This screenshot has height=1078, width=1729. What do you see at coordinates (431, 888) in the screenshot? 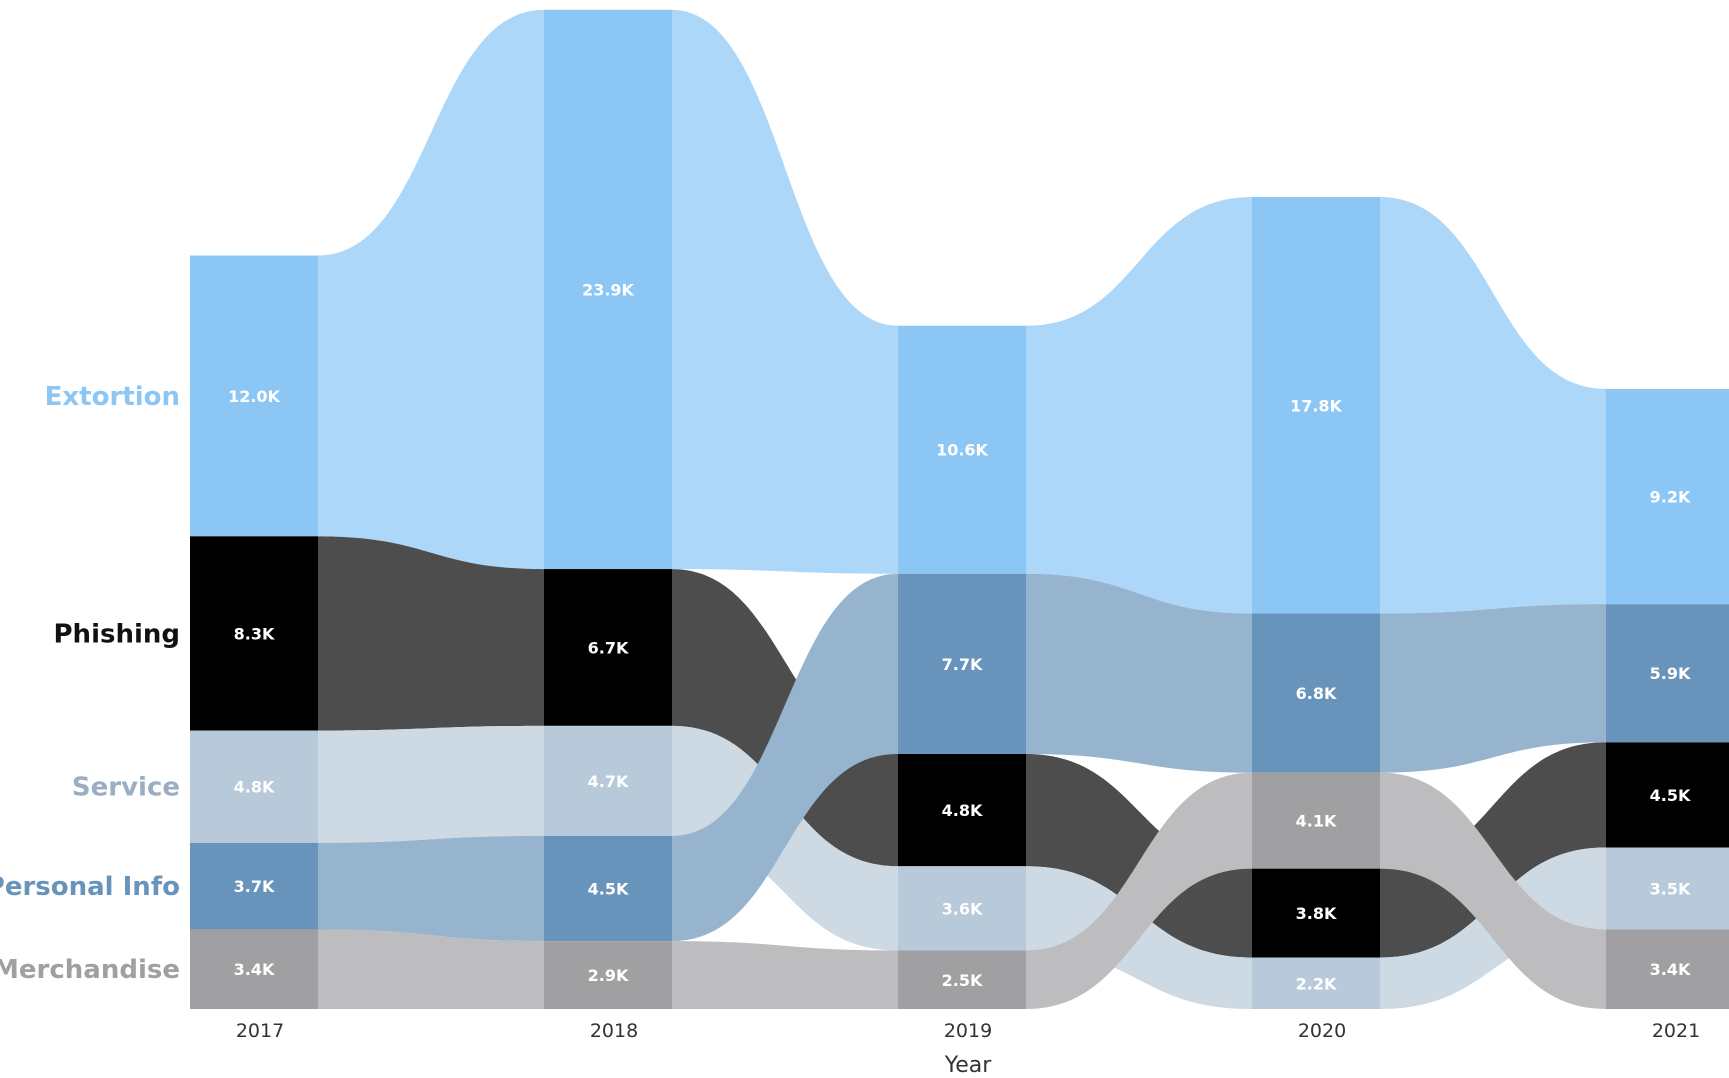
I see `ribbon-personal-info-2017-2018` at bounding box center [431, 888].